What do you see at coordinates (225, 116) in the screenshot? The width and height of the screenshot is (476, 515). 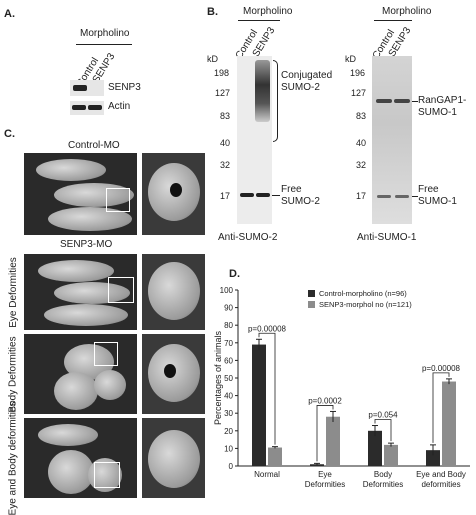 I see `sumo2-marker-83: 83` at bounding box center [225, 116].